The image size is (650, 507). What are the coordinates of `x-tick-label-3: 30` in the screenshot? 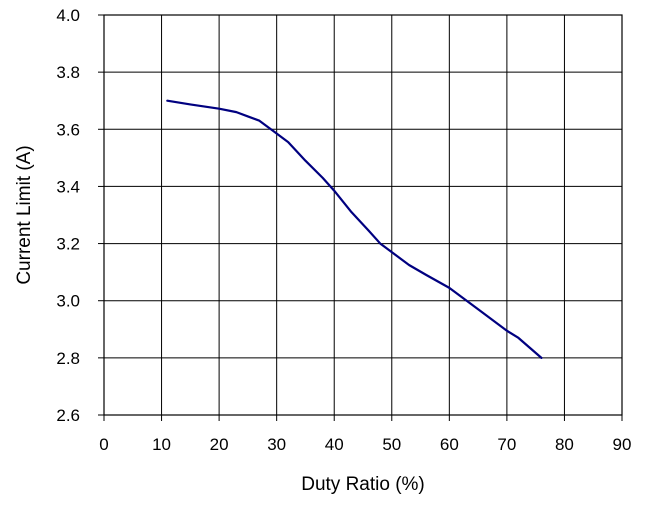 It's located at (276, 444).